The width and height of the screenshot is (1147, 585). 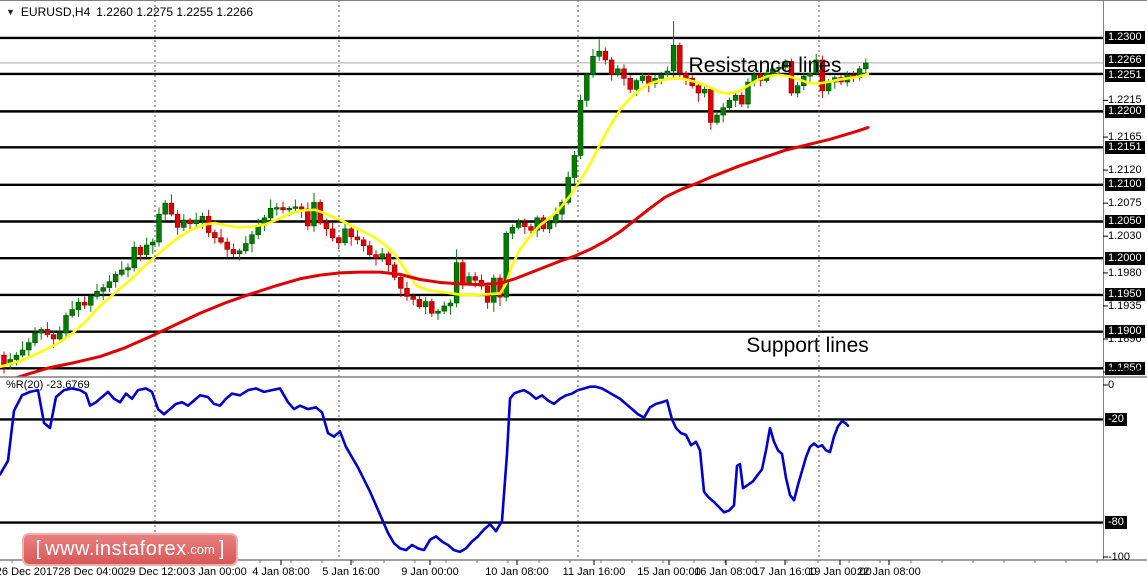 I want to click on time-axis-label: 28 Dec 04:00, so click(x=91, y=572).